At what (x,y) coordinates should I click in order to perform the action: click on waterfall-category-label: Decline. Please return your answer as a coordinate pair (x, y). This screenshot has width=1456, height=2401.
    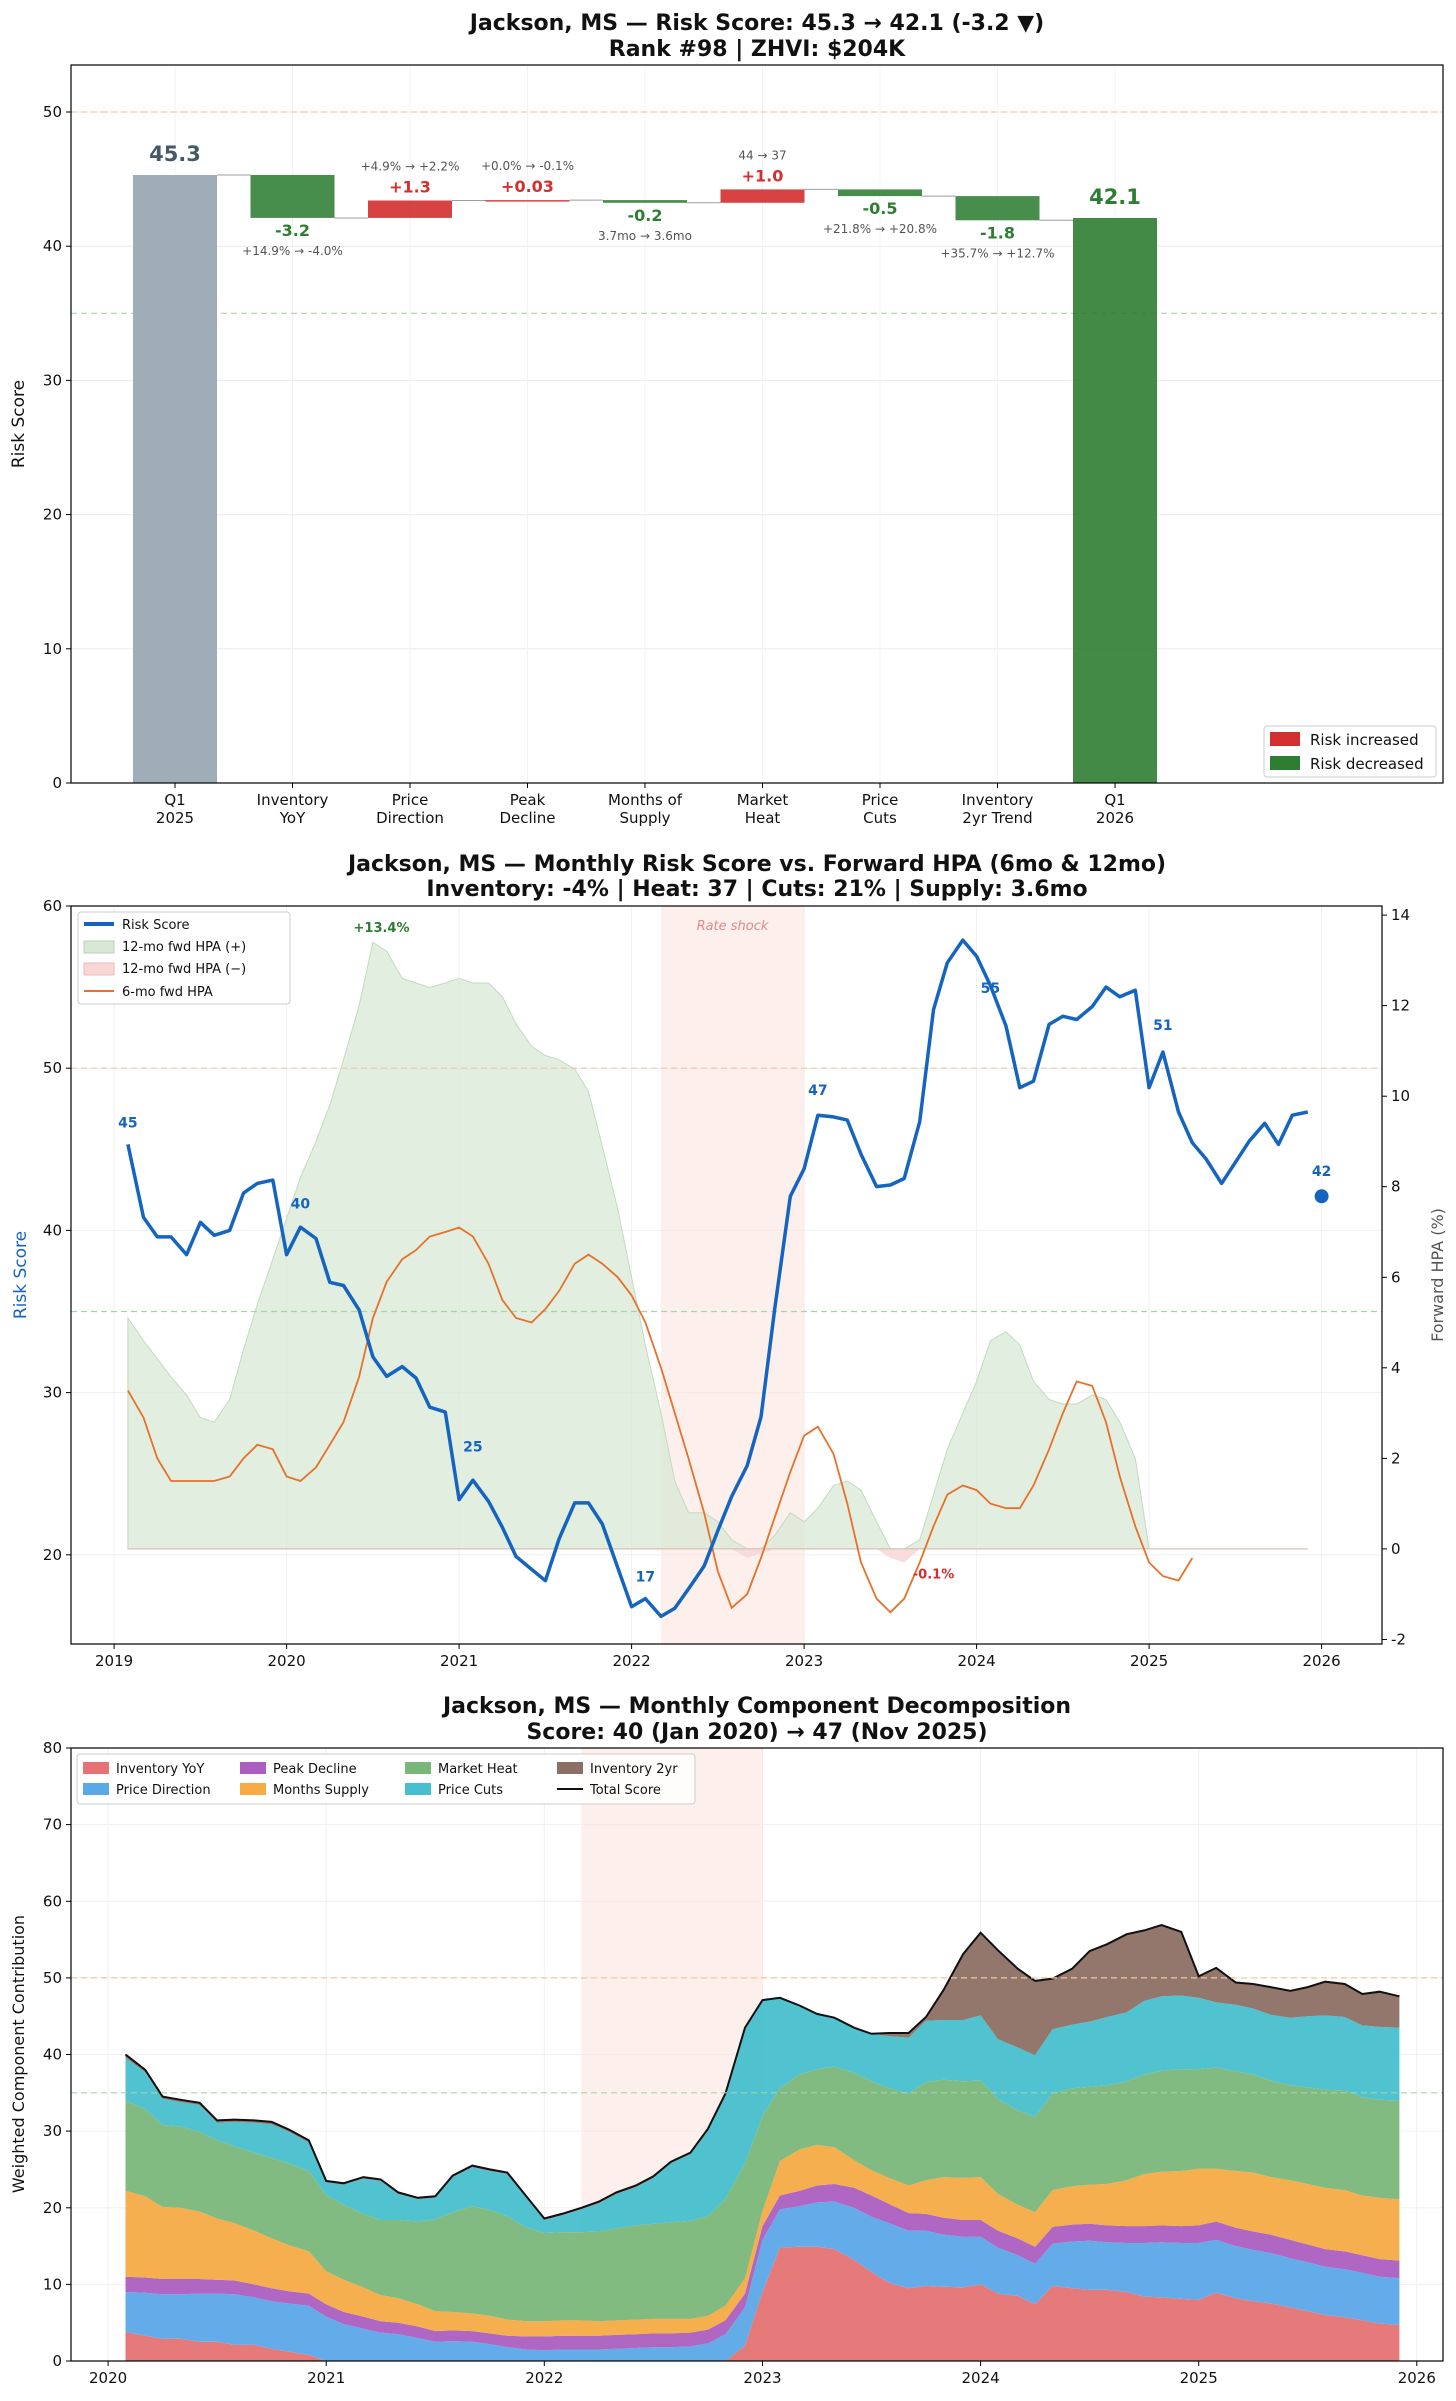
    Looking at the image, I should click on (527, 818).